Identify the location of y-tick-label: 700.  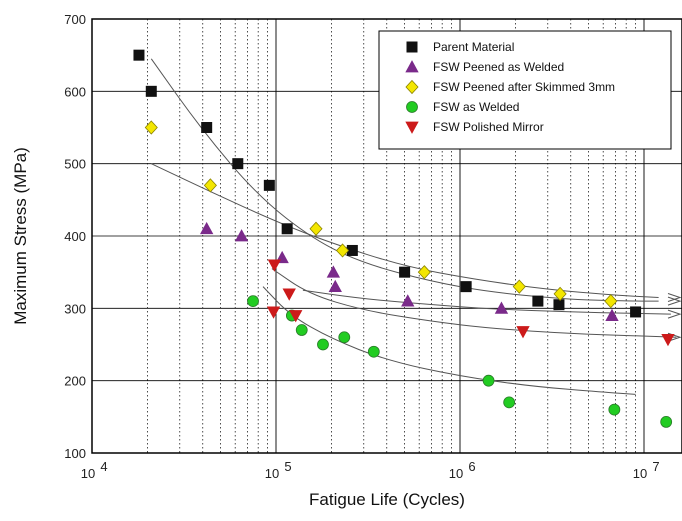
(75, 19).